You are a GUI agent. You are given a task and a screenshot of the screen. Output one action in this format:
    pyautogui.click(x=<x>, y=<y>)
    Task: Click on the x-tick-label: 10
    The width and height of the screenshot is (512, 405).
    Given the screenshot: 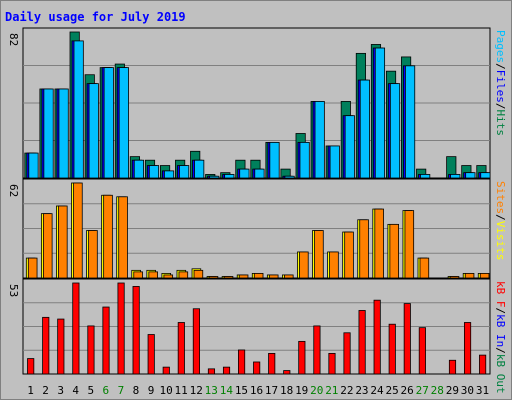 What is the action you would take?
    pyautogui.click(x=165, y=390)
    